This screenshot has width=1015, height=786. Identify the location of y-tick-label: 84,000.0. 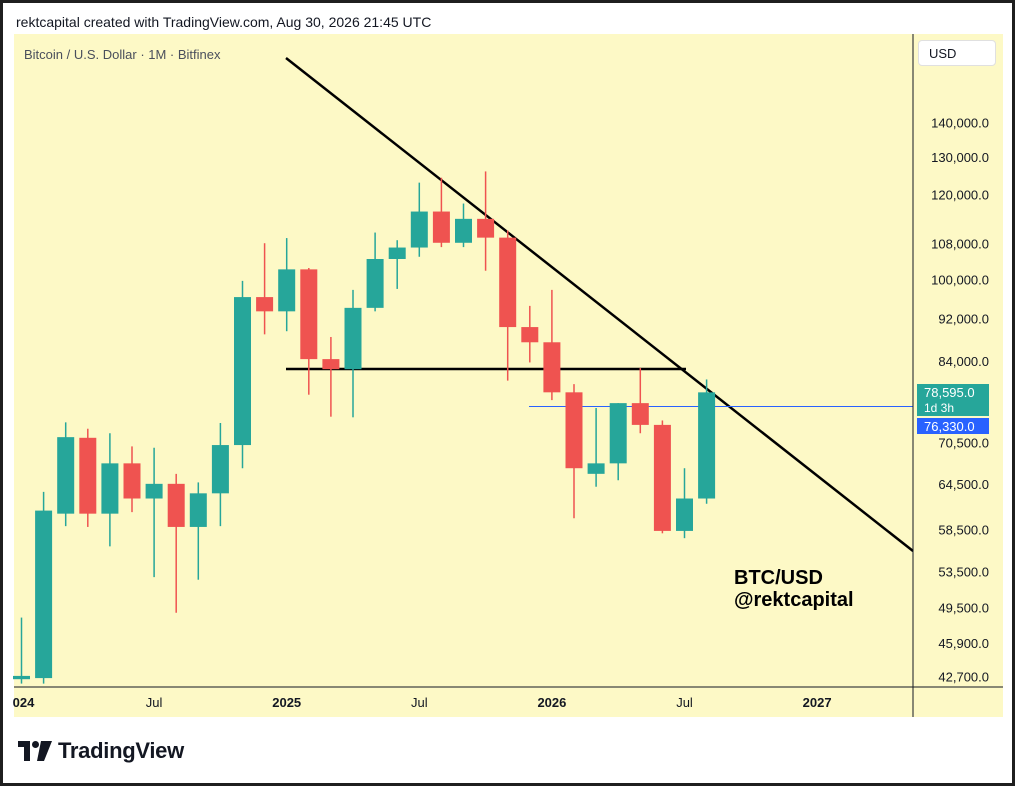
(963, 361).